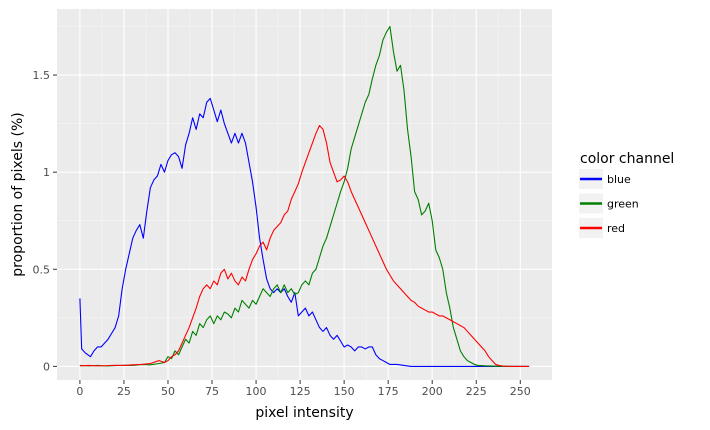 The width and height of the screenshot is (710, 430). I want to click on y-axis-title: proportion of pixels (%), so click(18, 194).